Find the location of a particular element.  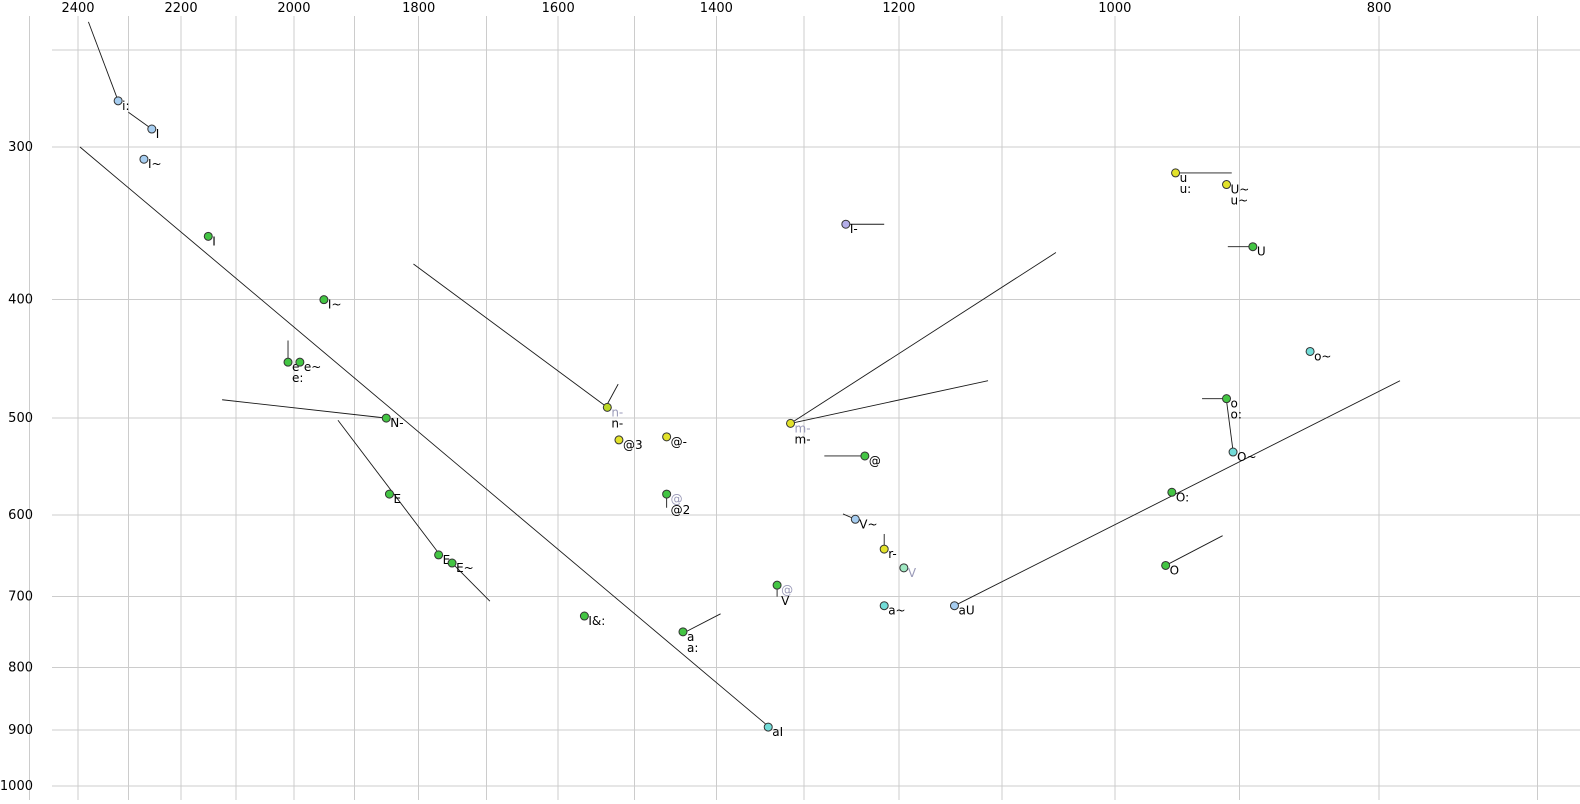

vowel-point-label: V~ is located at coordinates (868, 524).